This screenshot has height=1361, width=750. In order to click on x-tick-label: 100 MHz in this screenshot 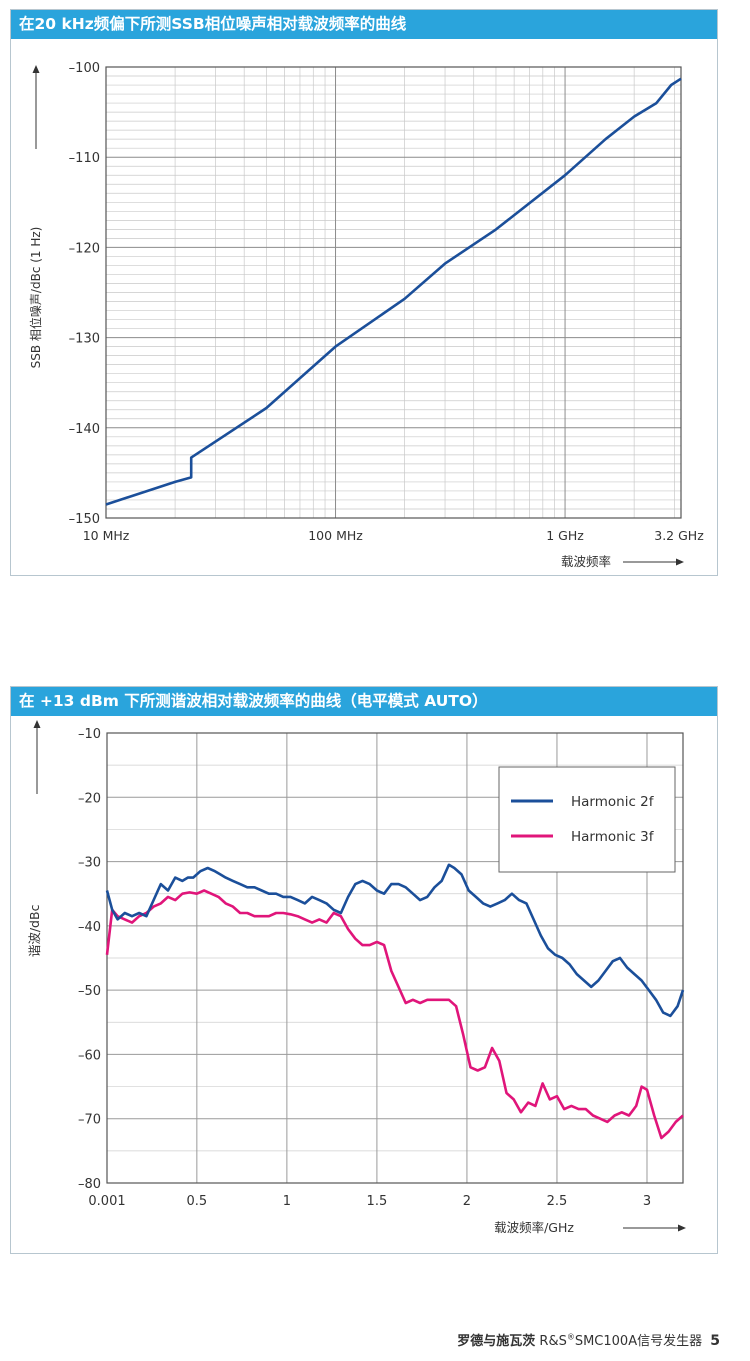, I will do `click(335, 535)`.